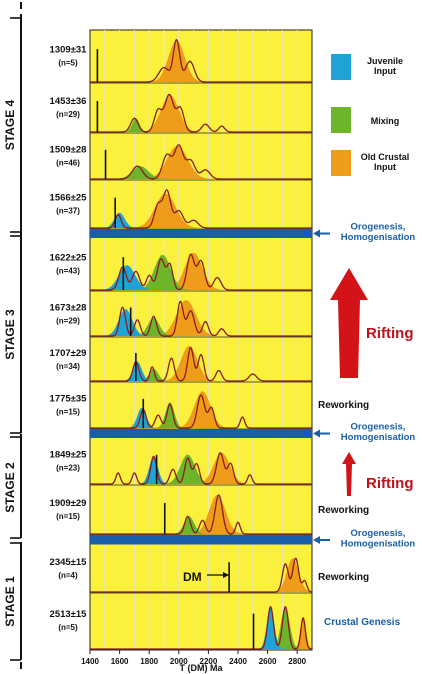 This screenshot has width=422, height=674. What do you see at coordinates (69, 49) in the screenshot?
I see `age-label: 1309±31` at bounding box center [69, 49].